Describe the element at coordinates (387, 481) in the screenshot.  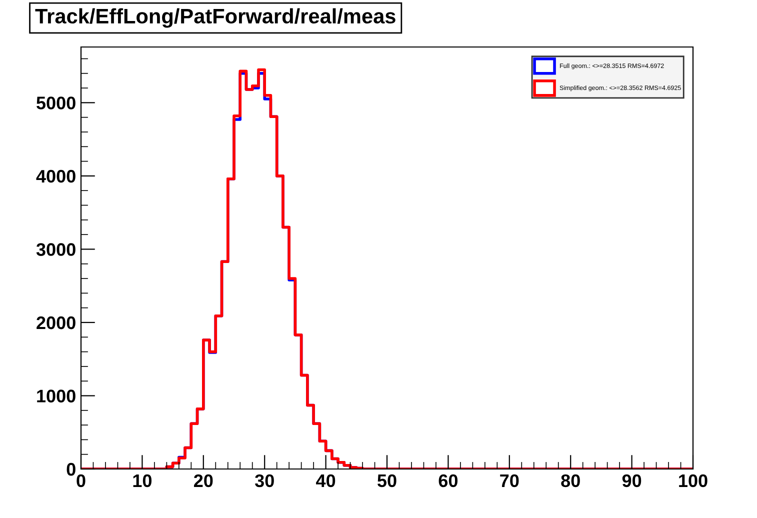
I see `x-tick-label: 50` at that location.